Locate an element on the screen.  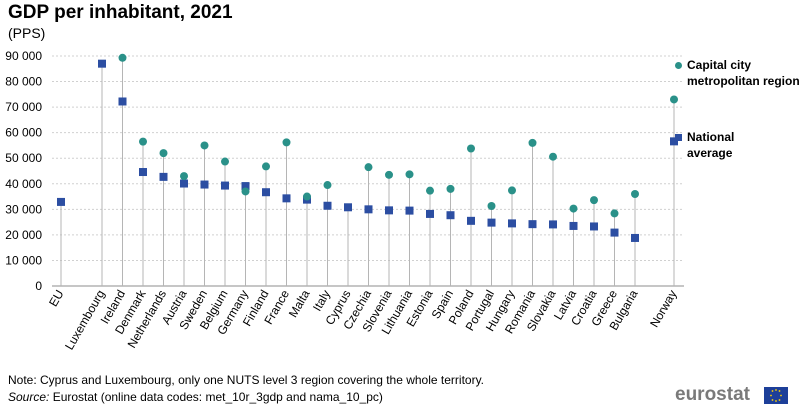
capital-marker-portugal is located at coordinates (491, 206).